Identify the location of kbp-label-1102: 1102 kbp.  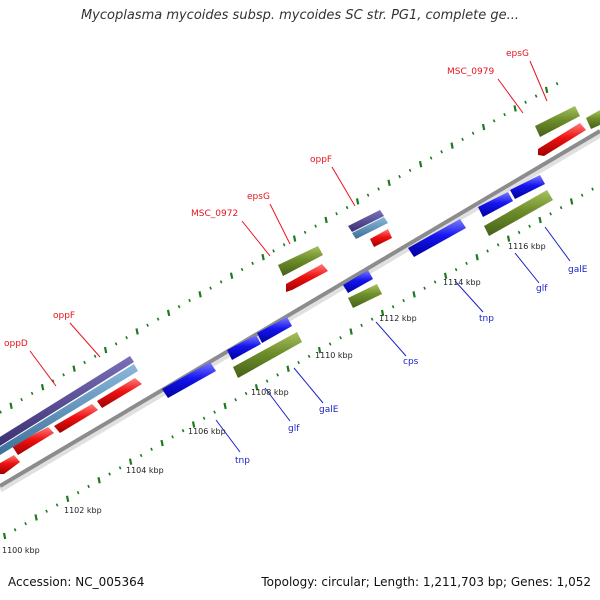
(83, 510).